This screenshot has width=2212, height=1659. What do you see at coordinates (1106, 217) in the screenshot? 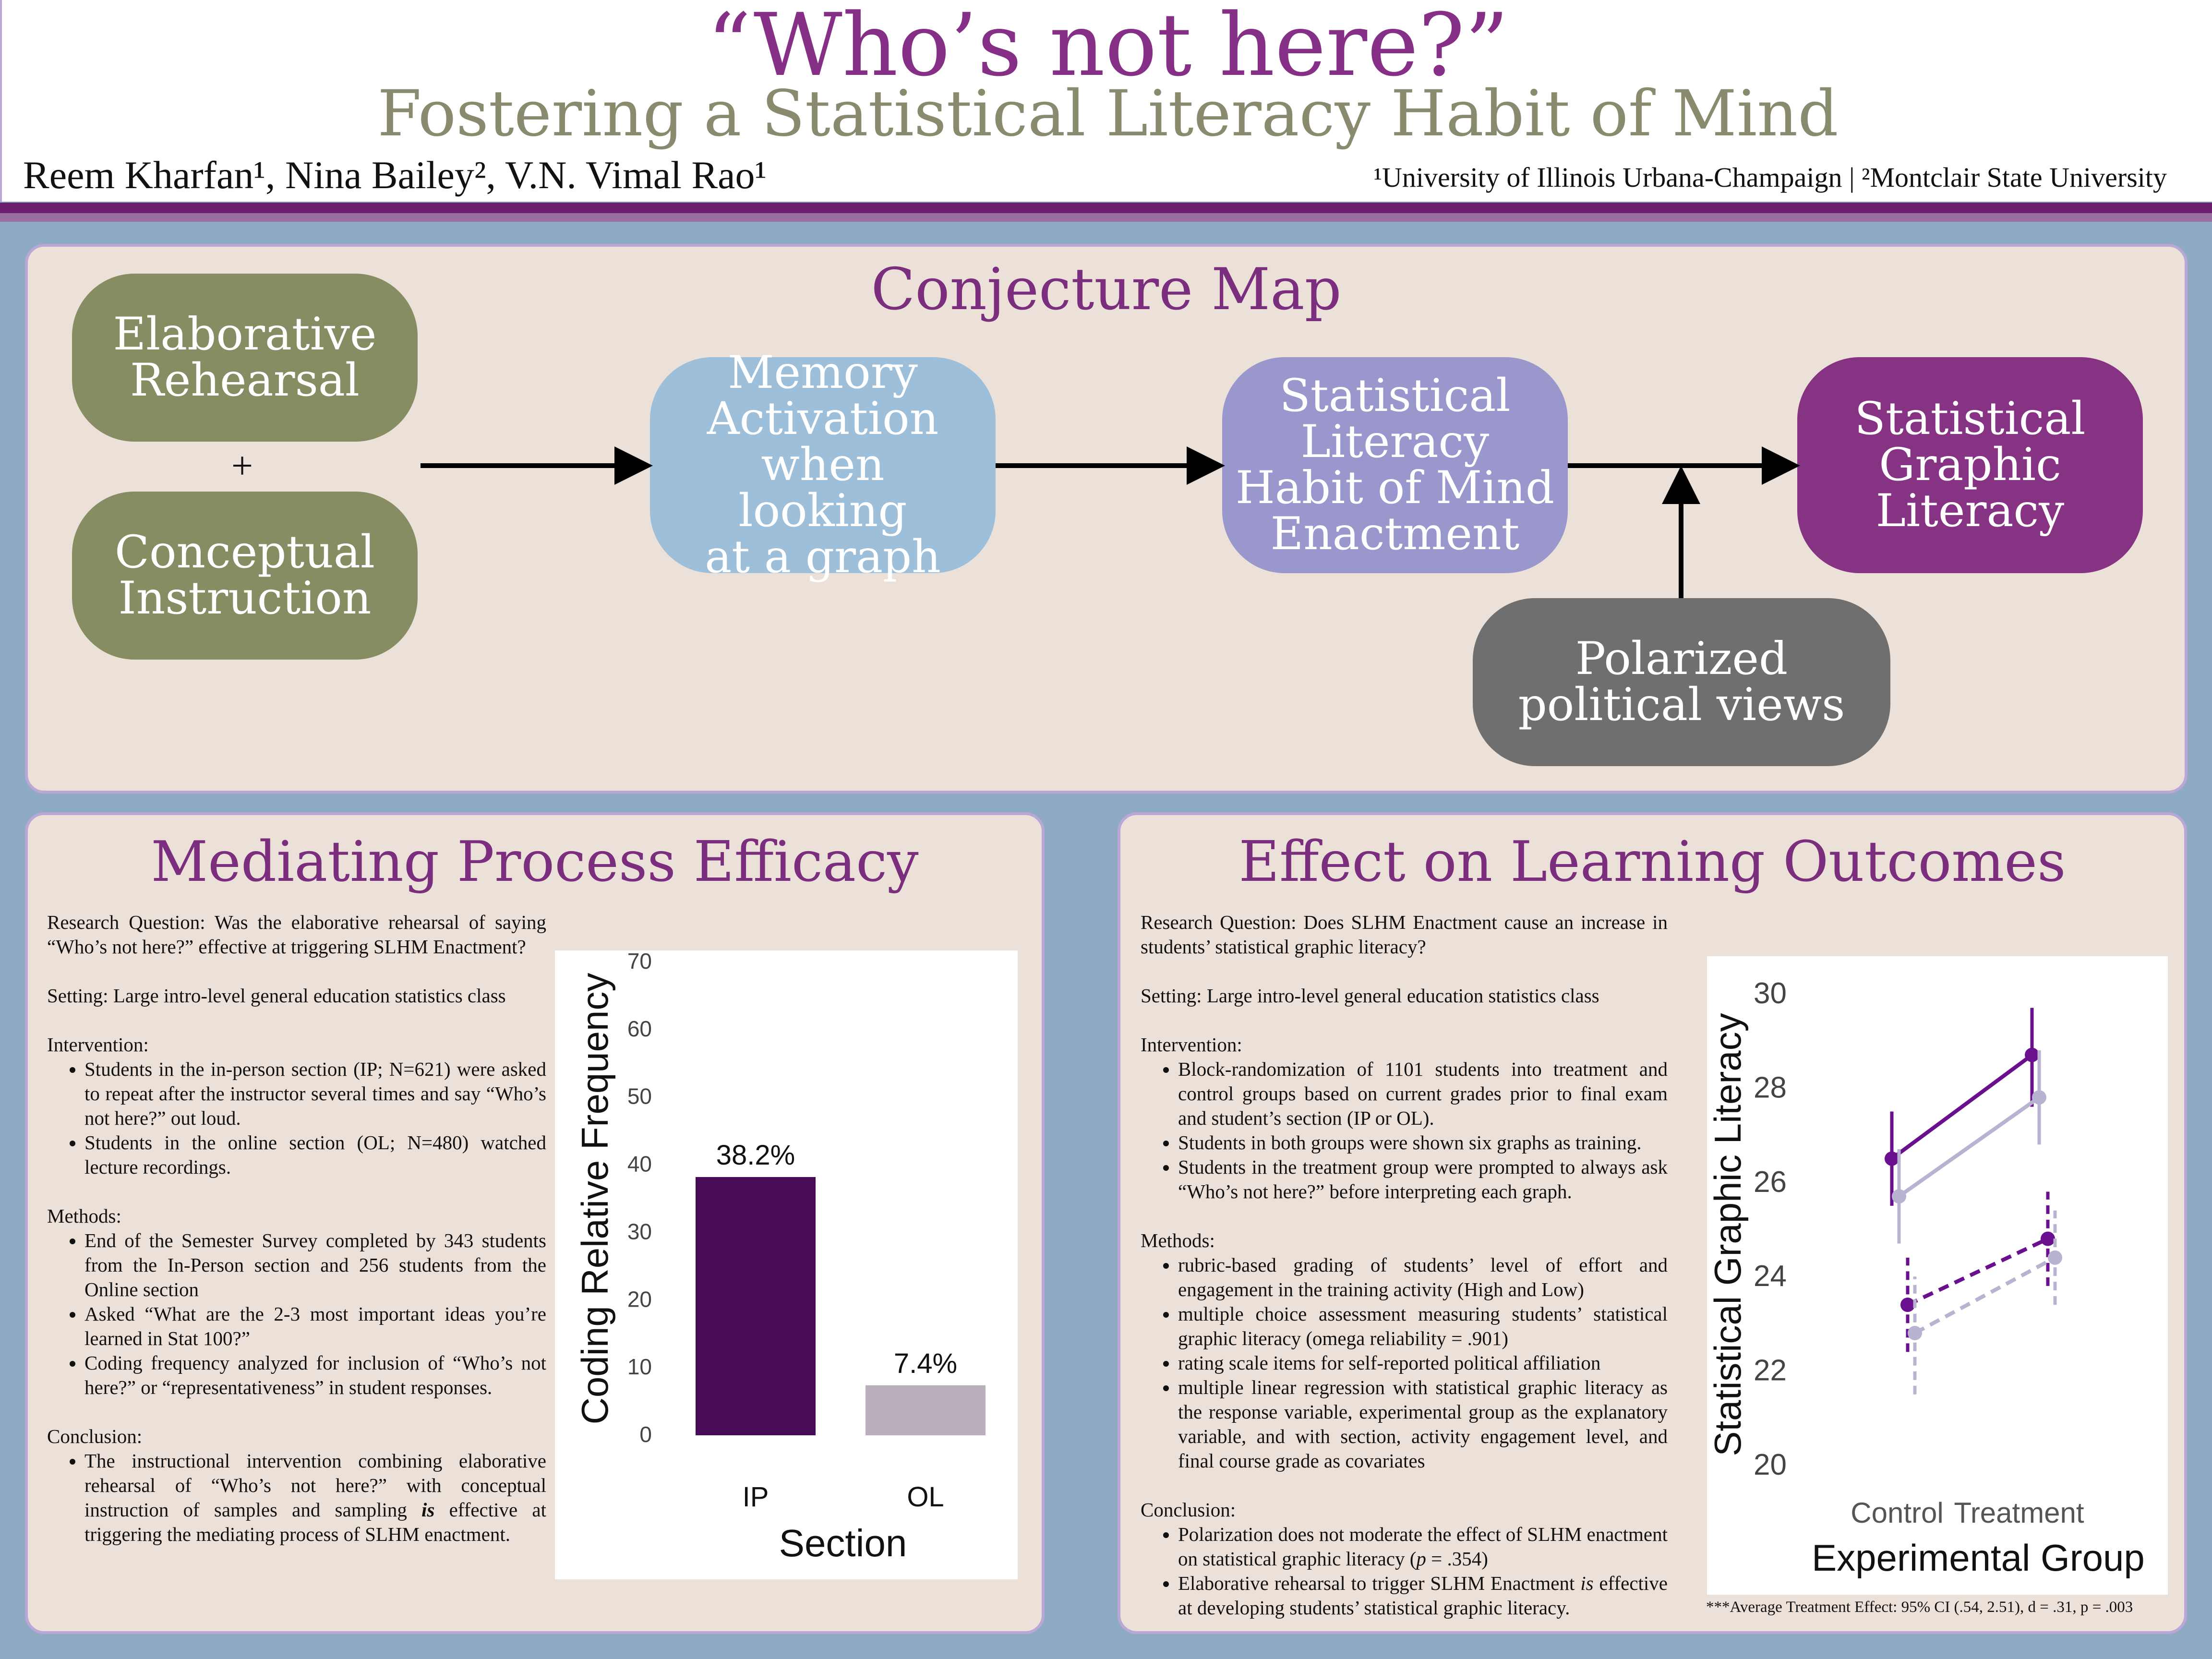
I see `header-band-light` at bounding box center [1106, 217].